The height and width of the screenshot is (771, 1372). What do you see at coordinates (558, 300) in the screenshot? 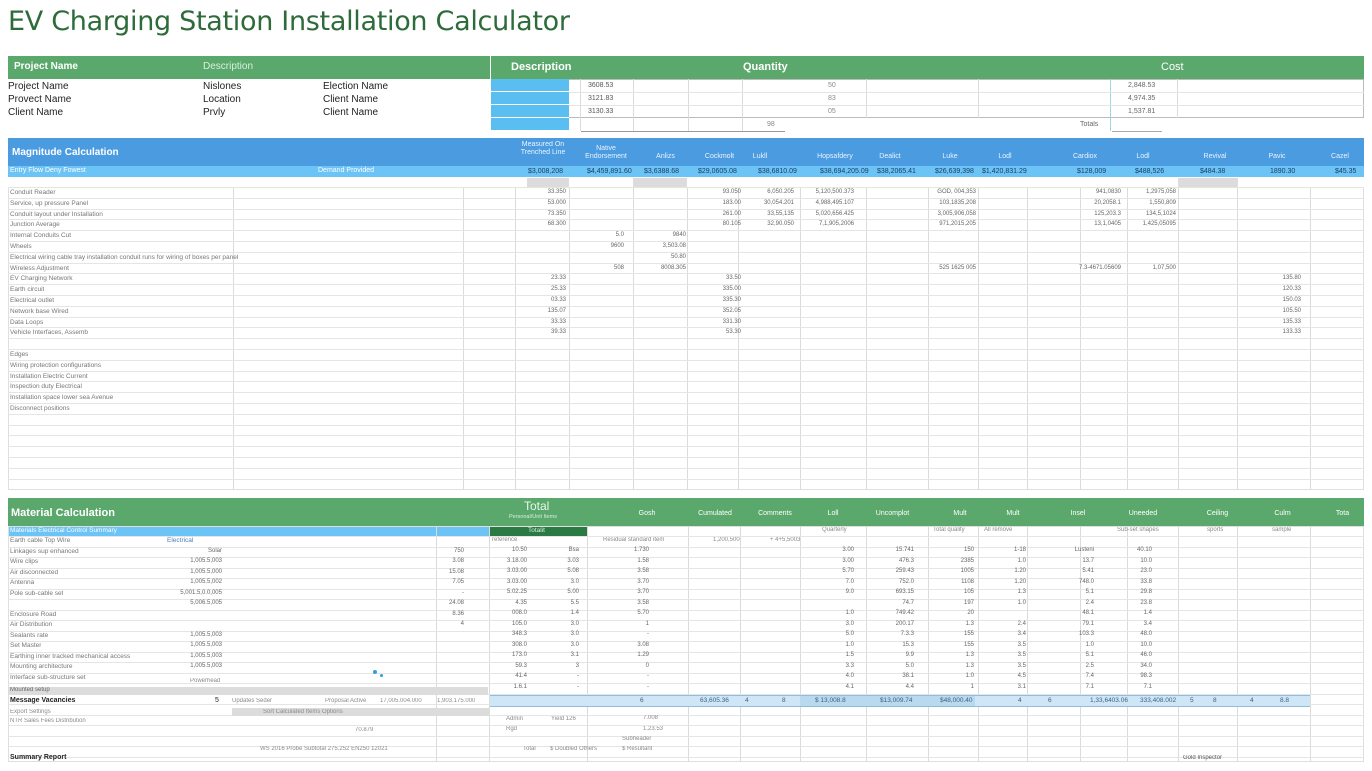
I see `magnitude-cell: 03.33` at bounding box center [558, 300].